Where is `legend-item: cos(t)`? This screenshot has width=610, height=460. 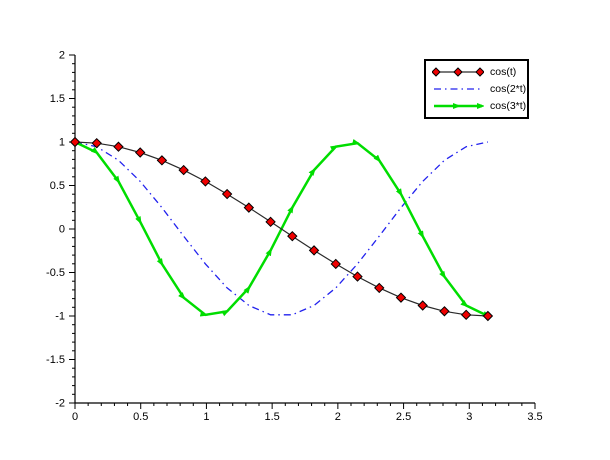
legend-item: cos(t) is located at coordinates (477, 72).